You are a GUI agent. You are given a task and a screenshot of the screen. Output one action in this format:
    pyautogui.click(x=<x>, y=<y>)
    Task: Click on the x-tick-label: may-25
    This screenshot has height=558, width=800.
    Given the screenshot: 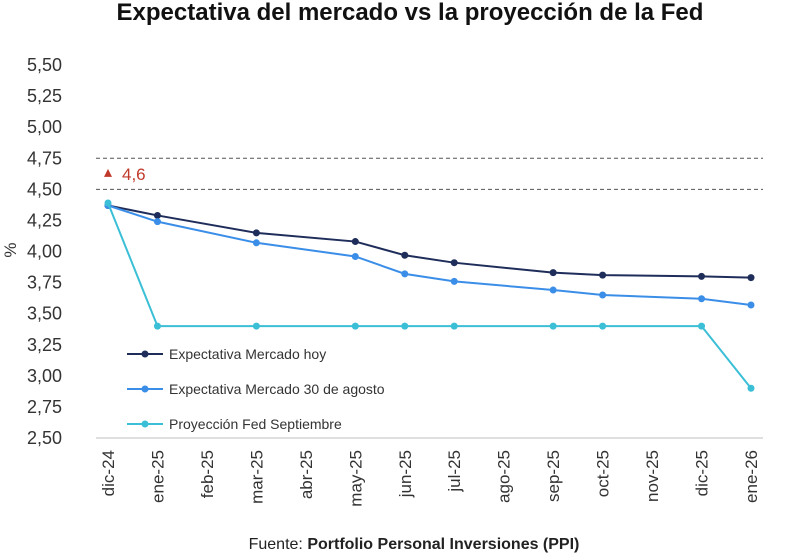 What is the action you would take?
    pyautogui.click(x=355, y=478)
    